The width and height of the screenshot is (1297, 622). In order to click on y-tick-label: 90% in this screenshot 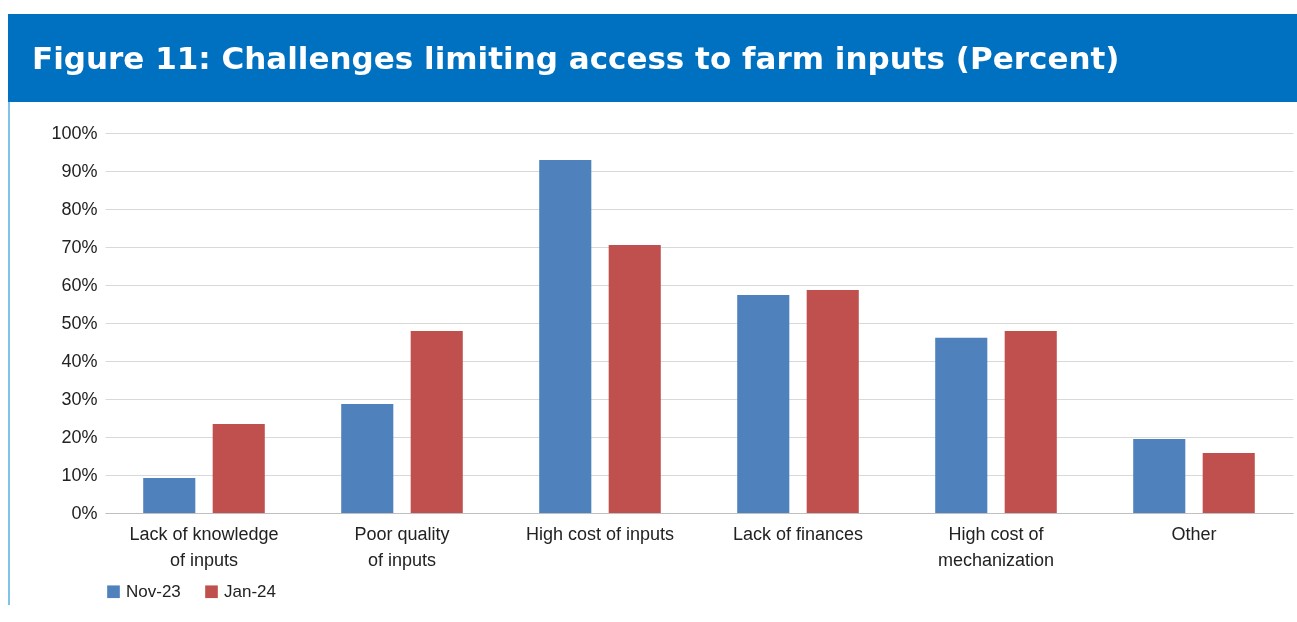, I will do `click(79, 170)`.